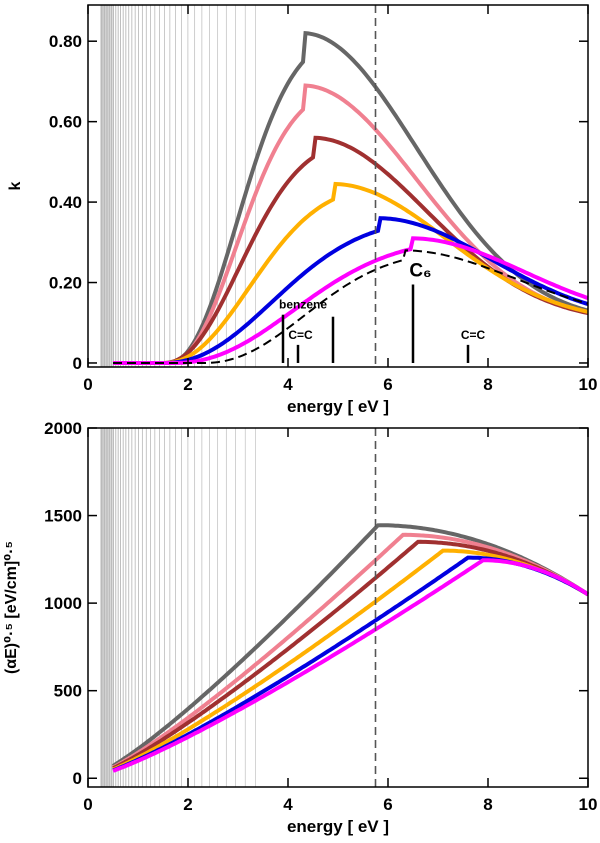  What do you see at coordinates (63, 516) in the screenshot?
I see `y-tick-label: 1500` at bounding box center [63, 516].